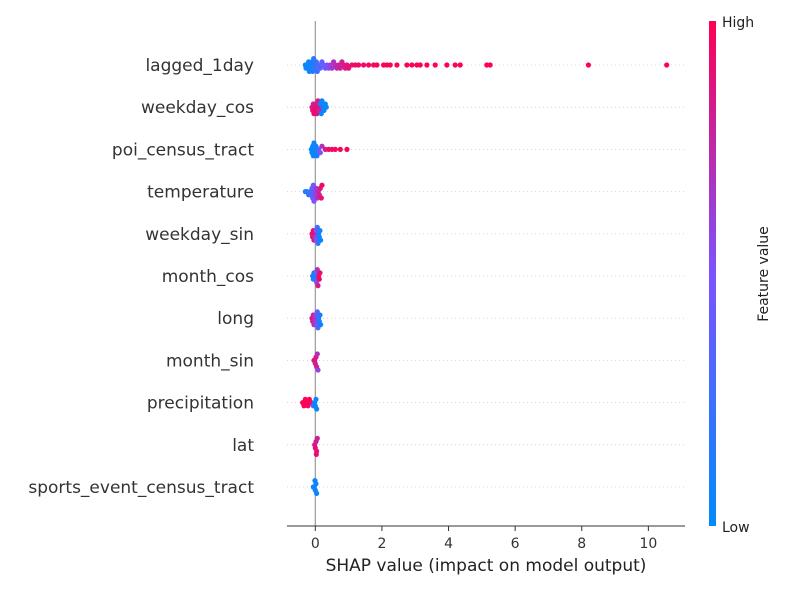 This screenshot has height=590, width=800. I want to click on feature-label-precipitation: precipitation, so click(200, 404).